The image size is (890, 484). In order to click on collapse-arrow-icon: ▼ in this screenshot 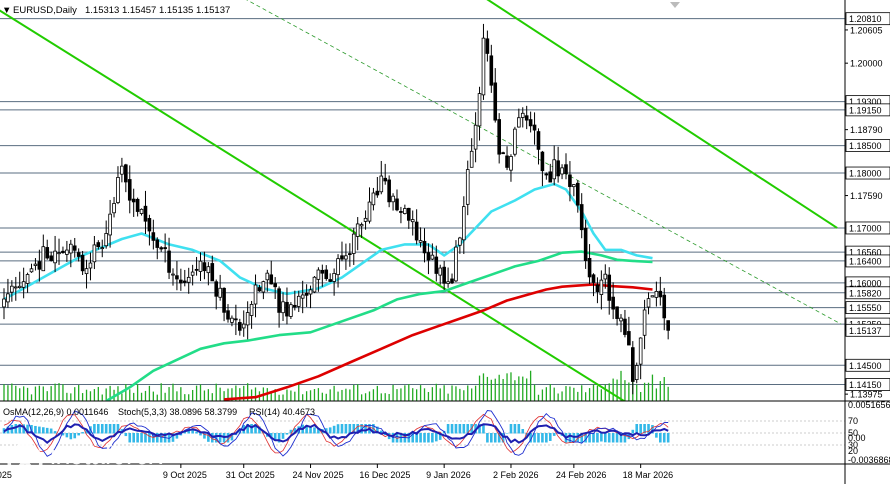, I will do `click(6, 10)`.